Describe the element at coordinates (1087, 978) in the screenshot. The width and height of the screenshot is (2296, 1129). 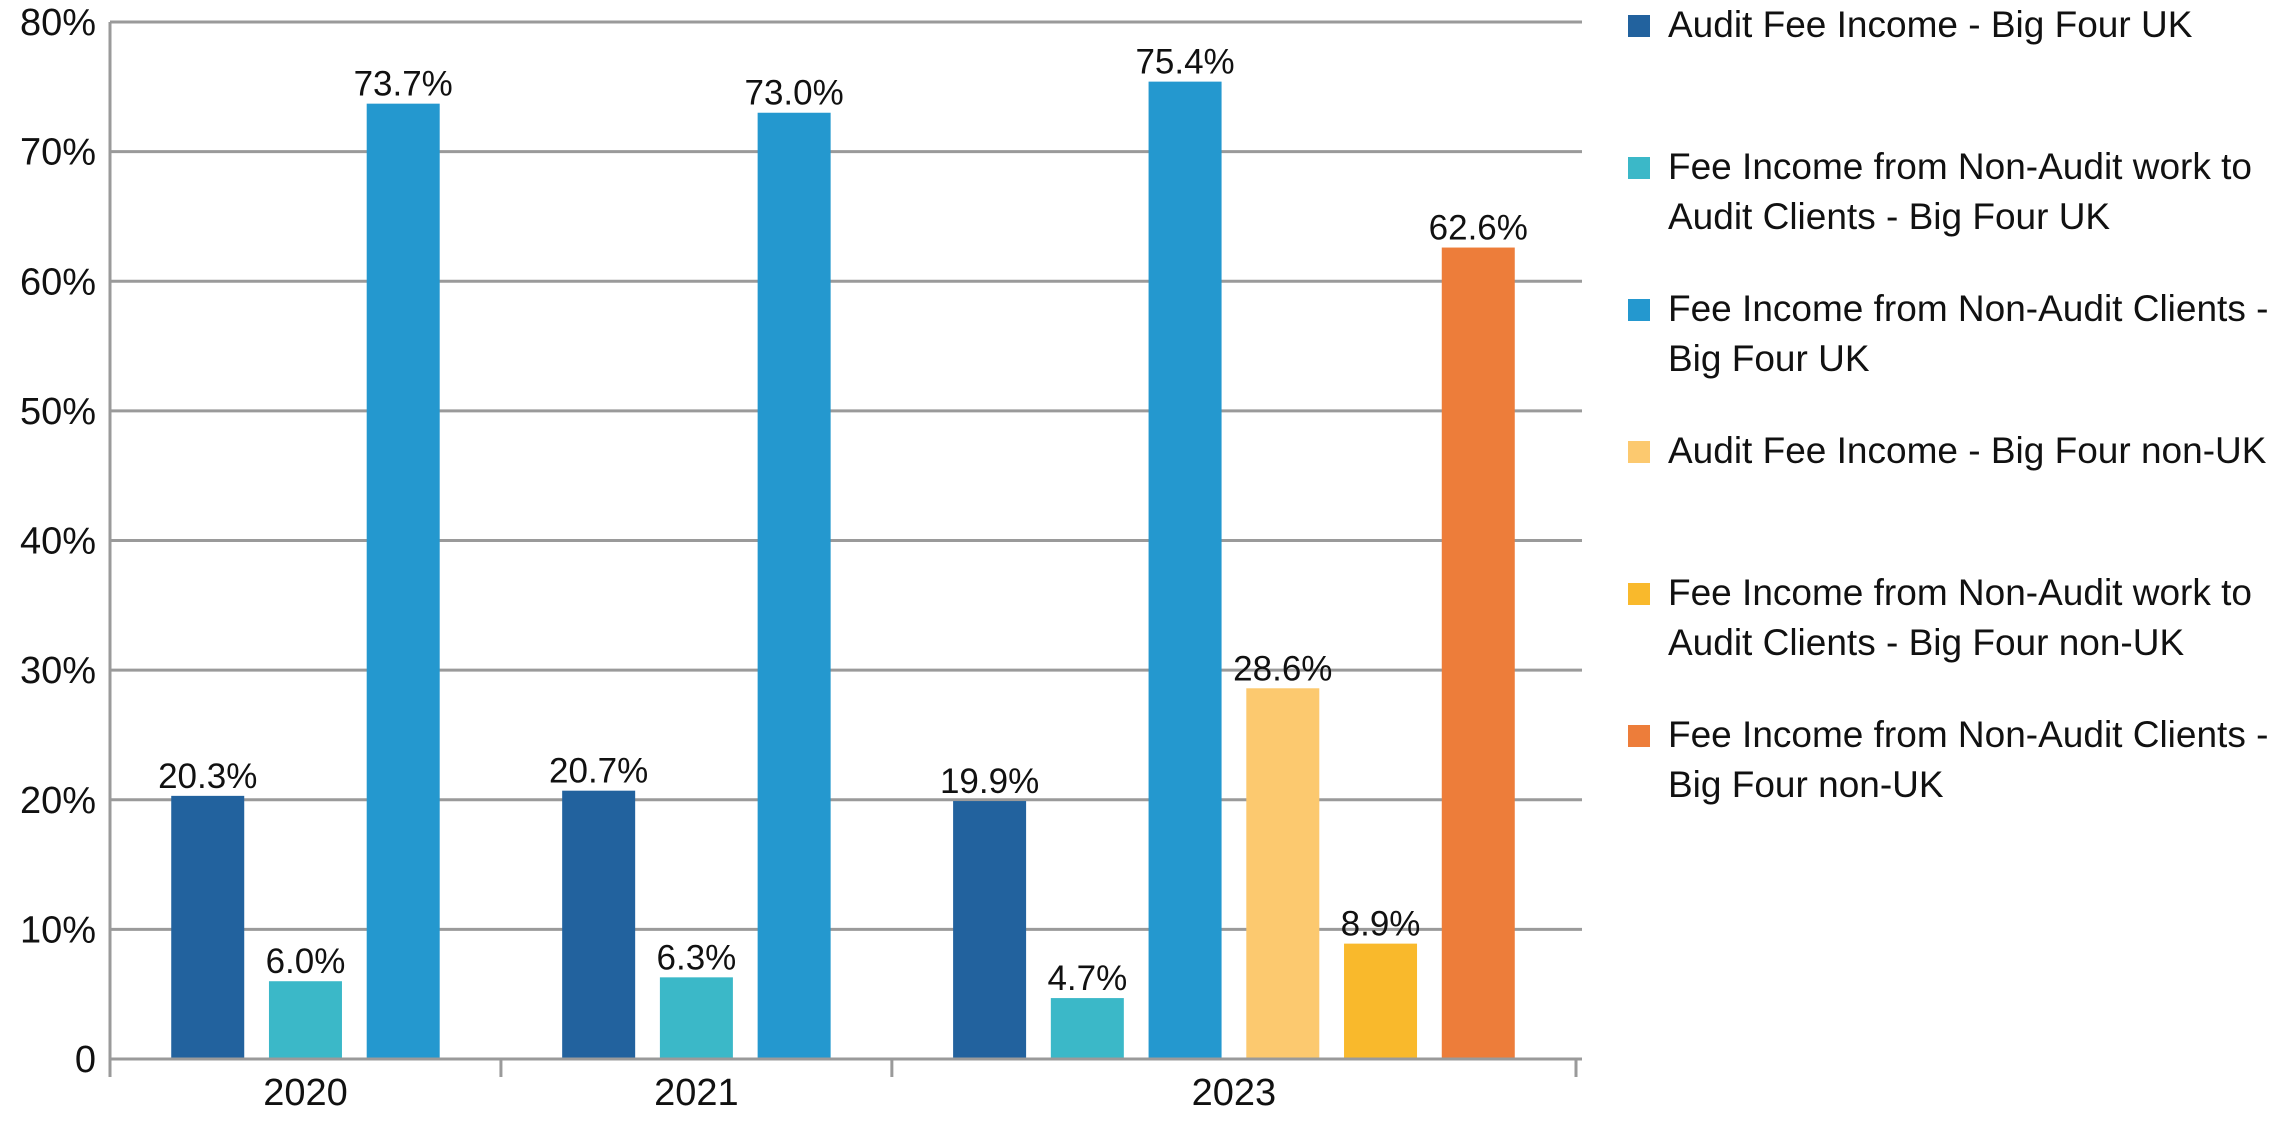
I see `data-label: 4.7%` at that location.